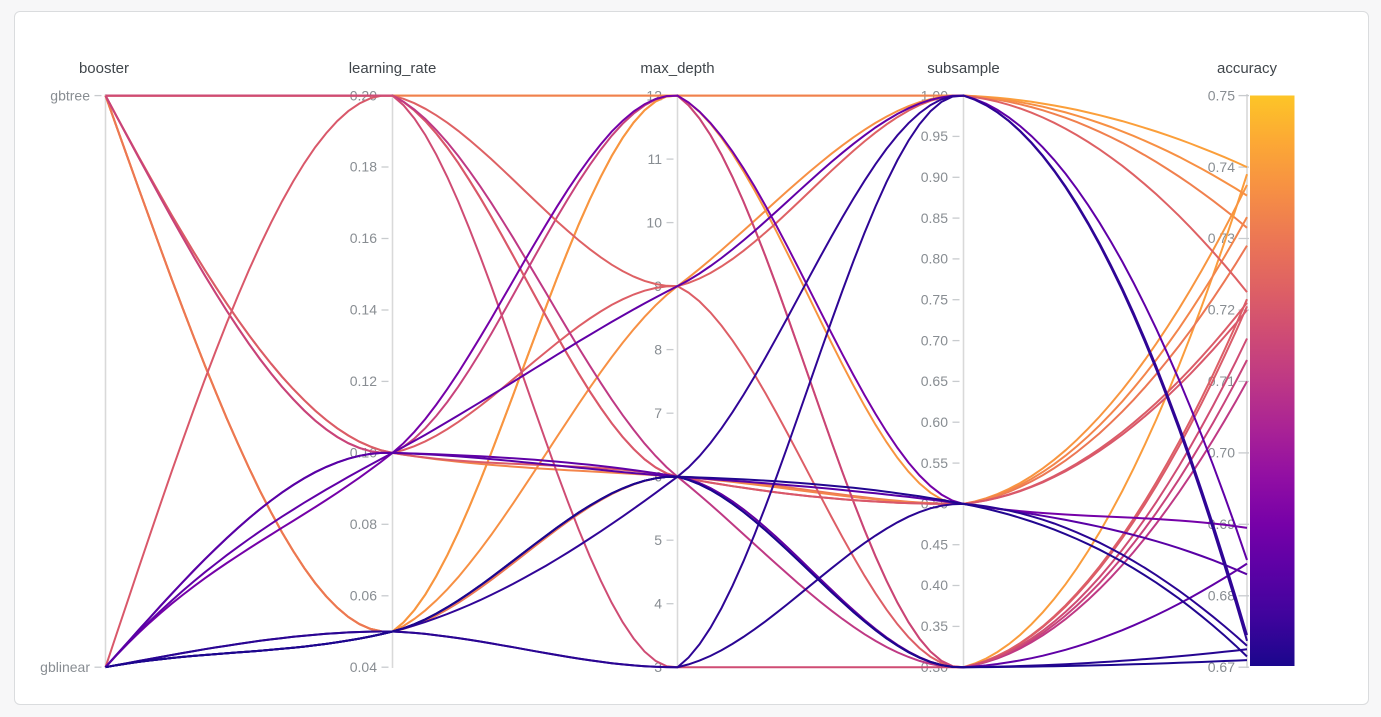  What do you see at coordinates (658, 540) in the screenshot?
I see `svg-text: 5` at bounding box center [658, 540].